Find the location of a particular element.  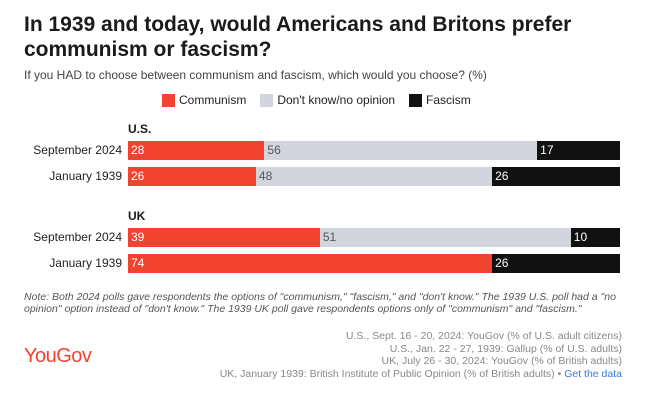

bar-row: 74 26 is located at coordinates (374, 263).